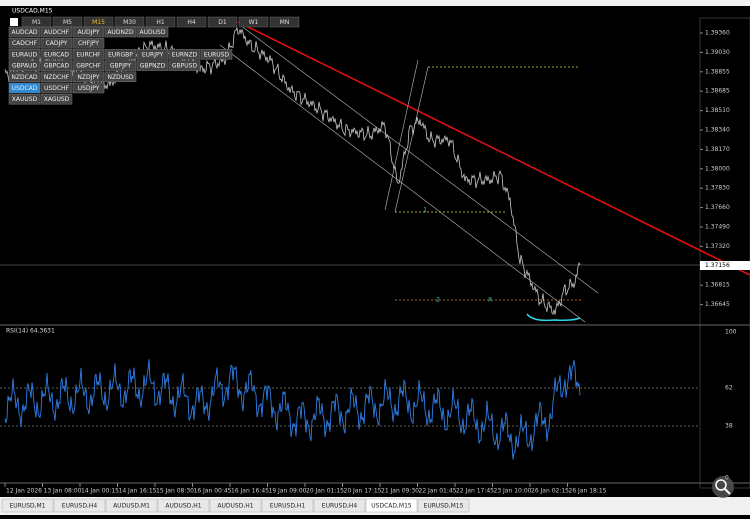 Image resolution: width=750 pixels, height=519 pixels. I want to click on time-label: 21 Jan 09:30, so click(400, 491).